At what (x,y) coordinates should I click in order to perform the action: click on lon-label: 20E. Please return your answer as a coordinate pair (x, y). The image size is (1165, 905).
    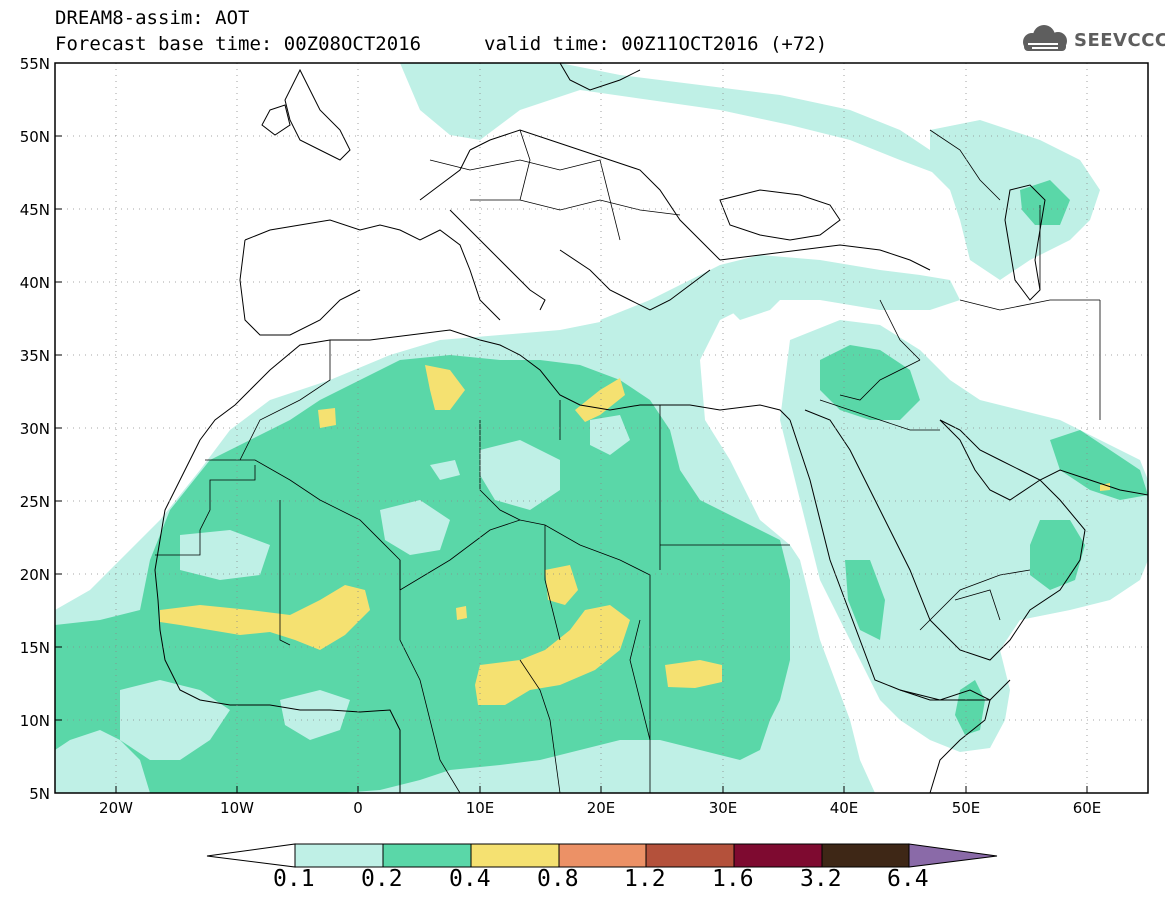
    Looking at the image, I should click on (601, 808).